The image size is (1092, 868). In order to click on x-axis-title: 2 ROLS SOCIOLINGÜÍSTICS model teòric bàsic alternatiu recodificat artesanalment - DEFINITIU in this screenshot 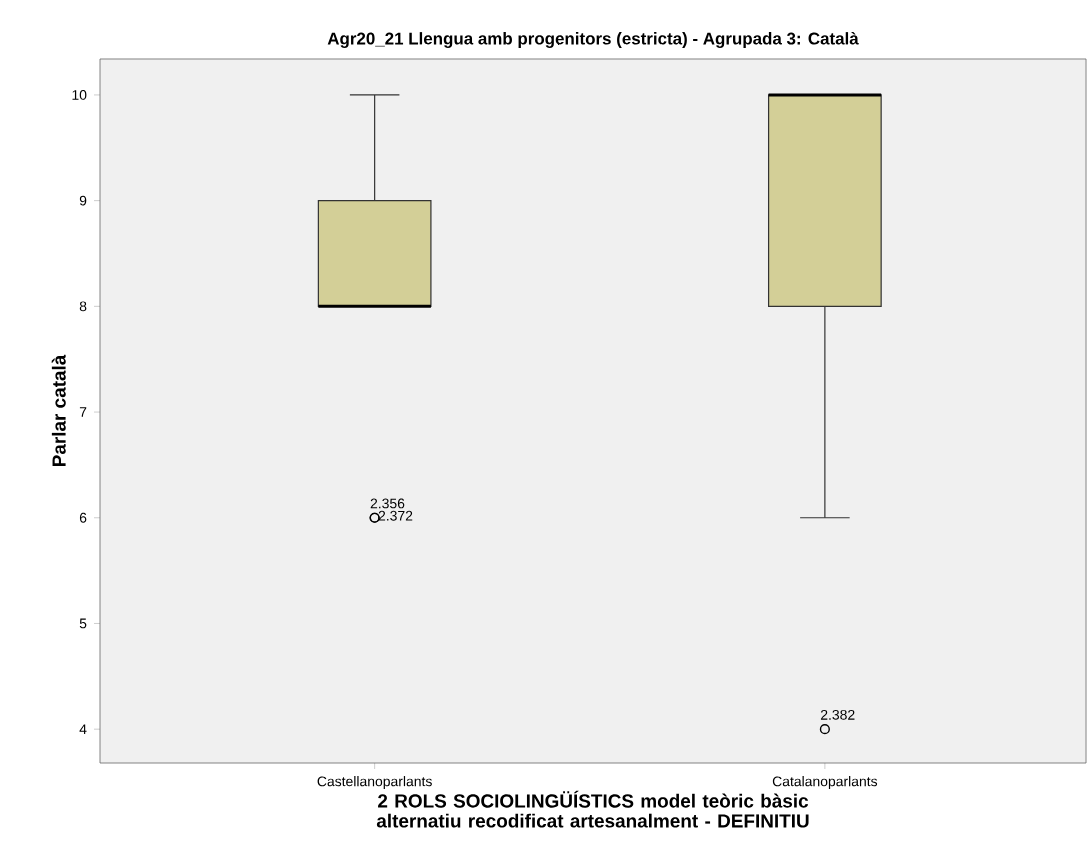, I will do `click(592, 809)`.